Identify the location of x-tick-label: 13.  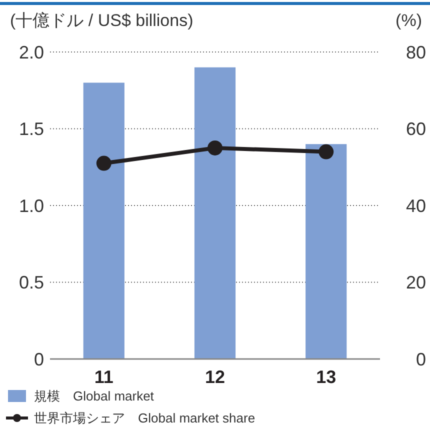
(326, 377).